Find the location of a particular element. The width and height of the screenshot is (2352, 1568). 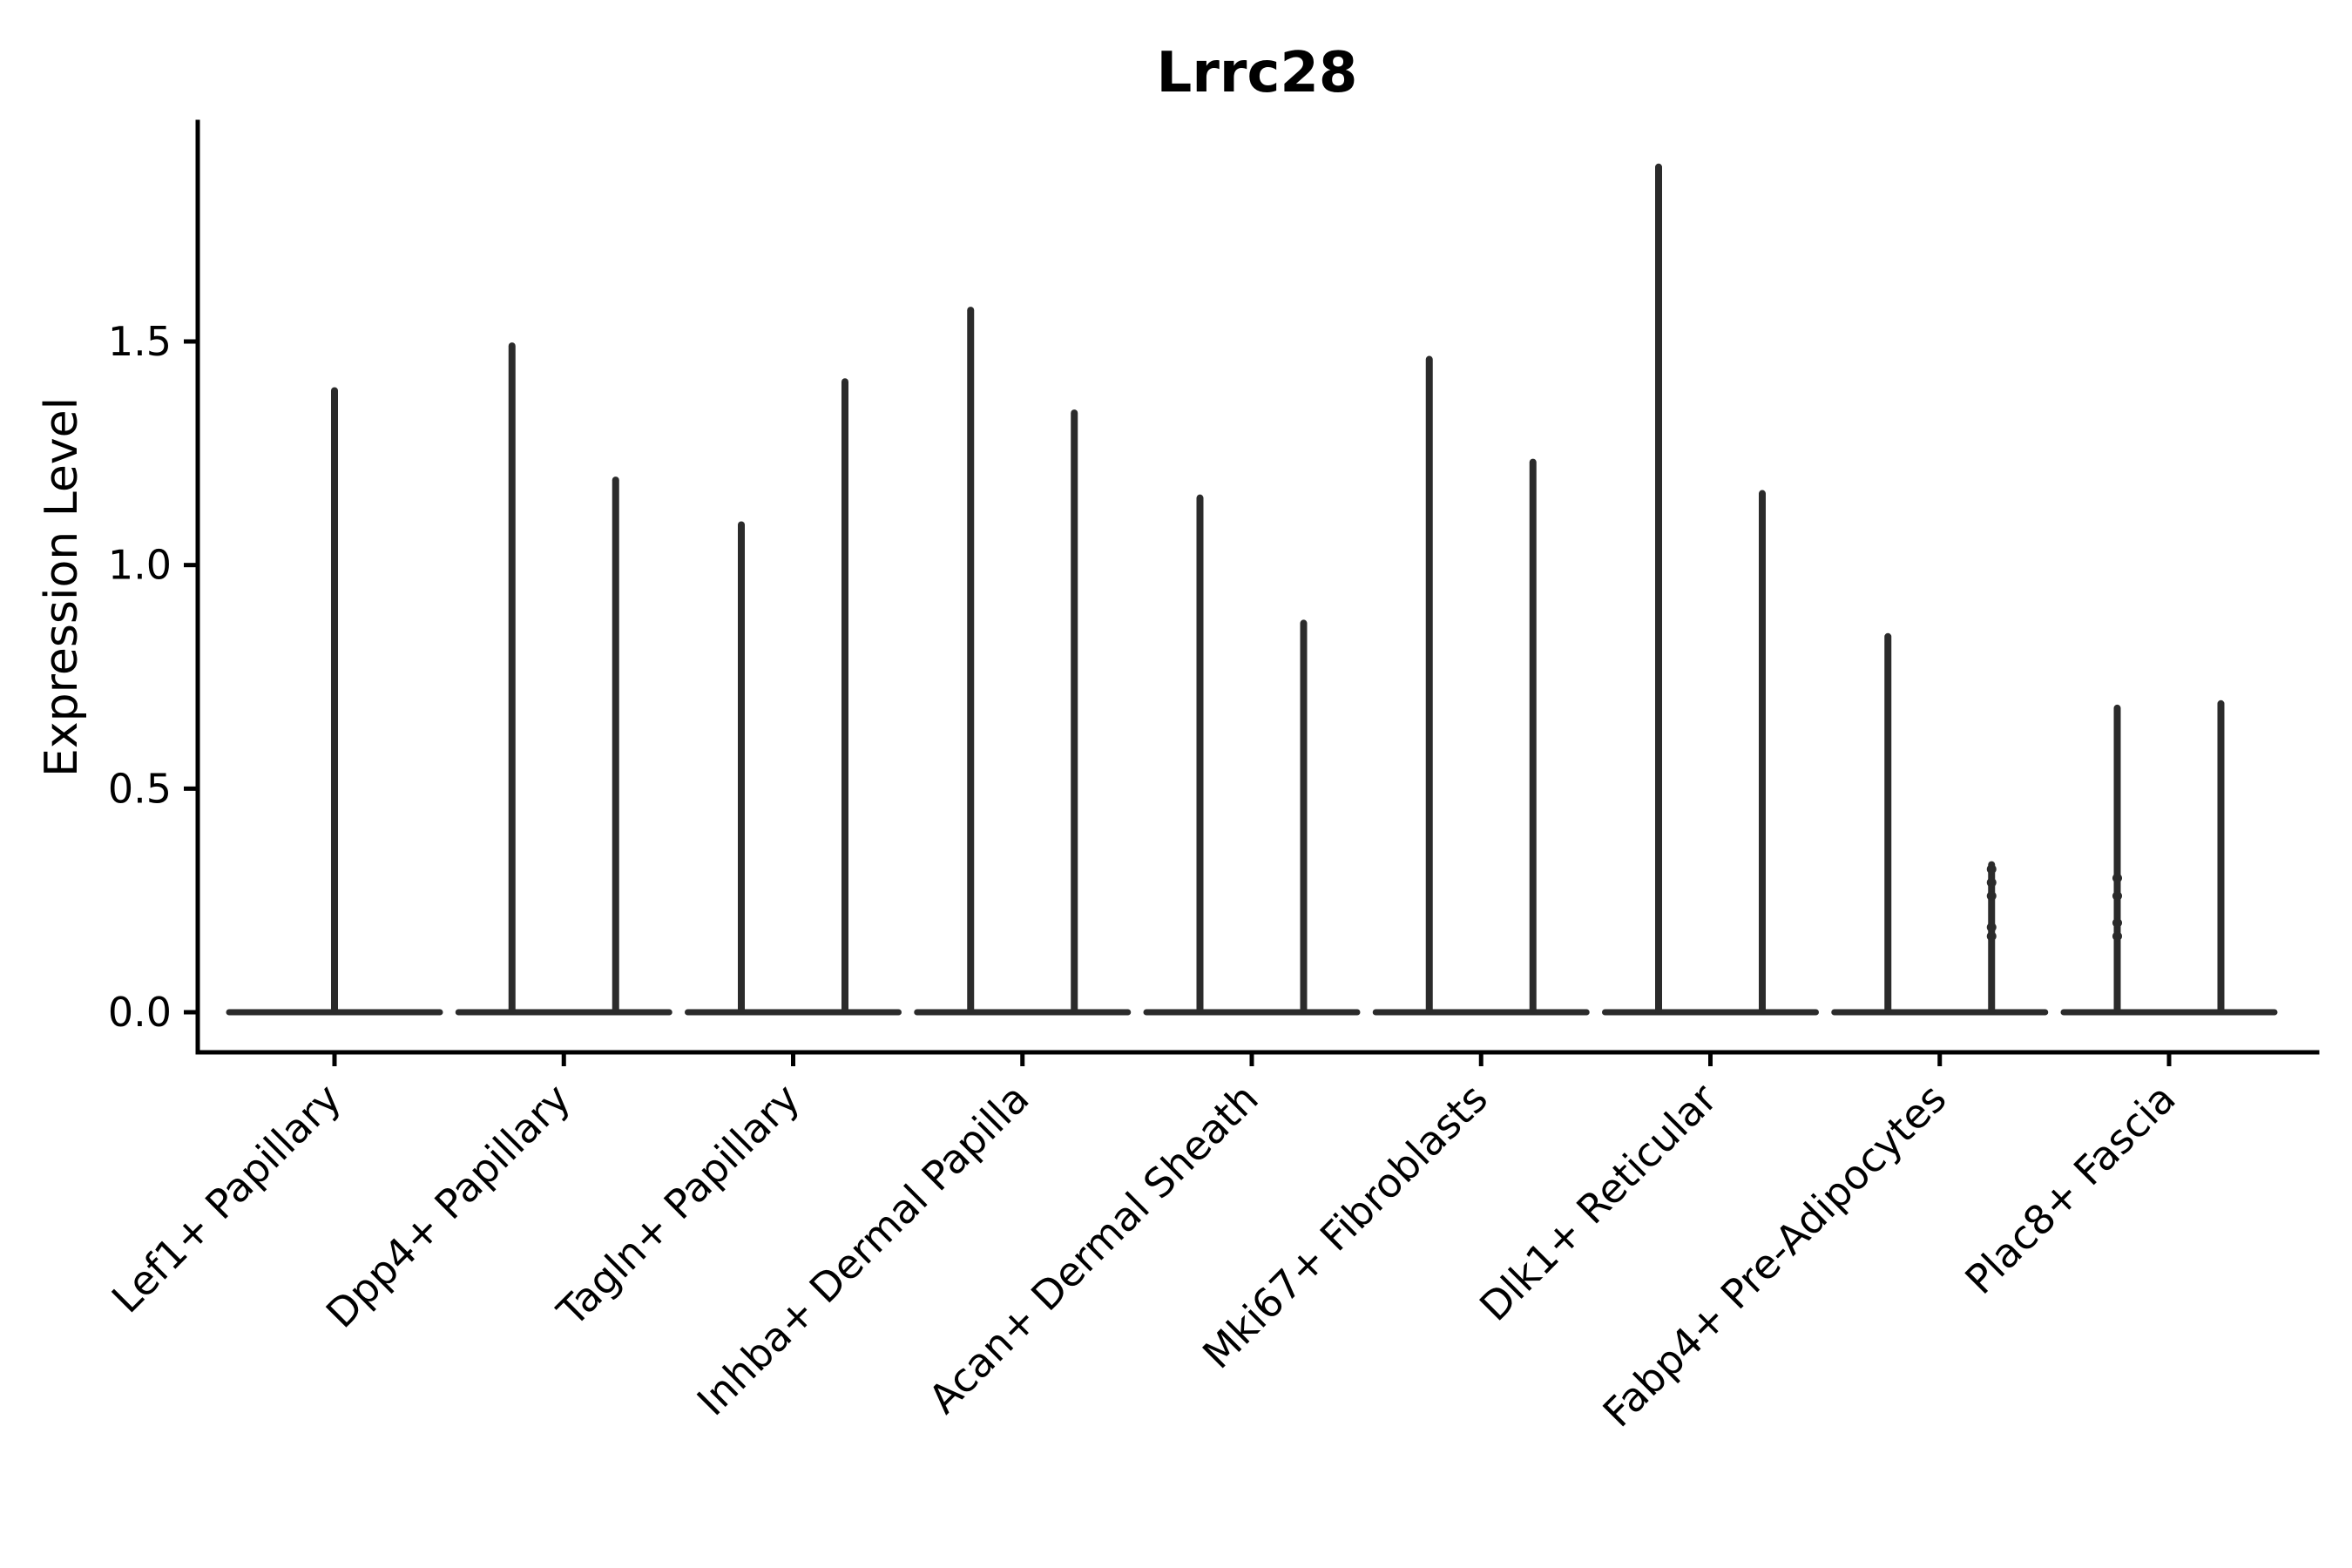

x-tick-label: Dlk1+ Reticular is located at coordinates (1598, 1202).